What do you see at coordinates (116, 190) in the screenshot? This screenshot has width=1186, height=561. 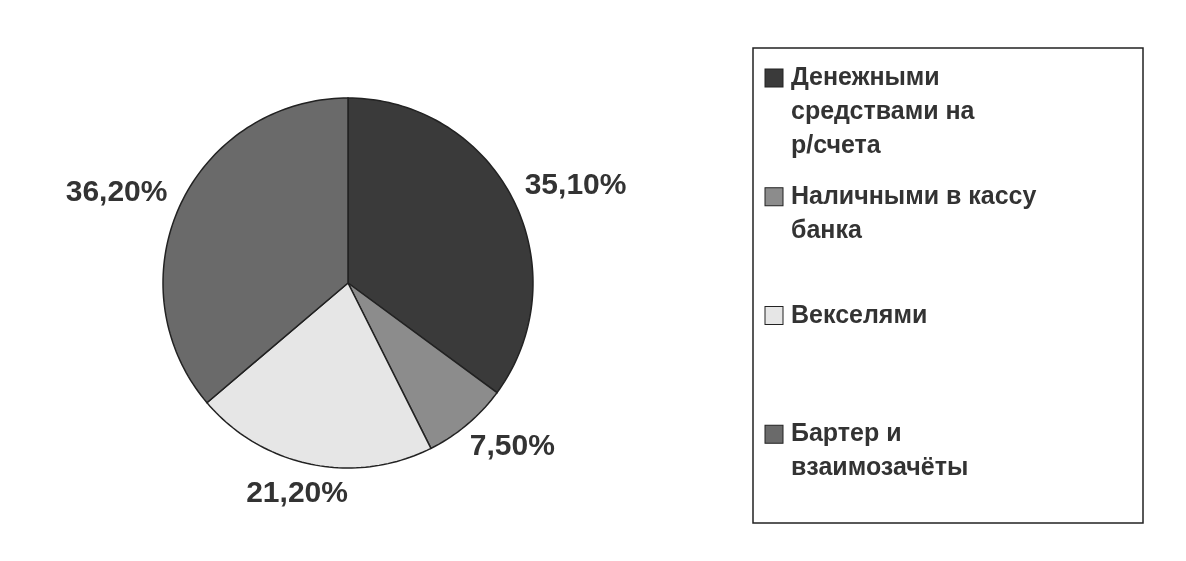 I see `data-label: 36,20%` at bounding box center [116, 190].